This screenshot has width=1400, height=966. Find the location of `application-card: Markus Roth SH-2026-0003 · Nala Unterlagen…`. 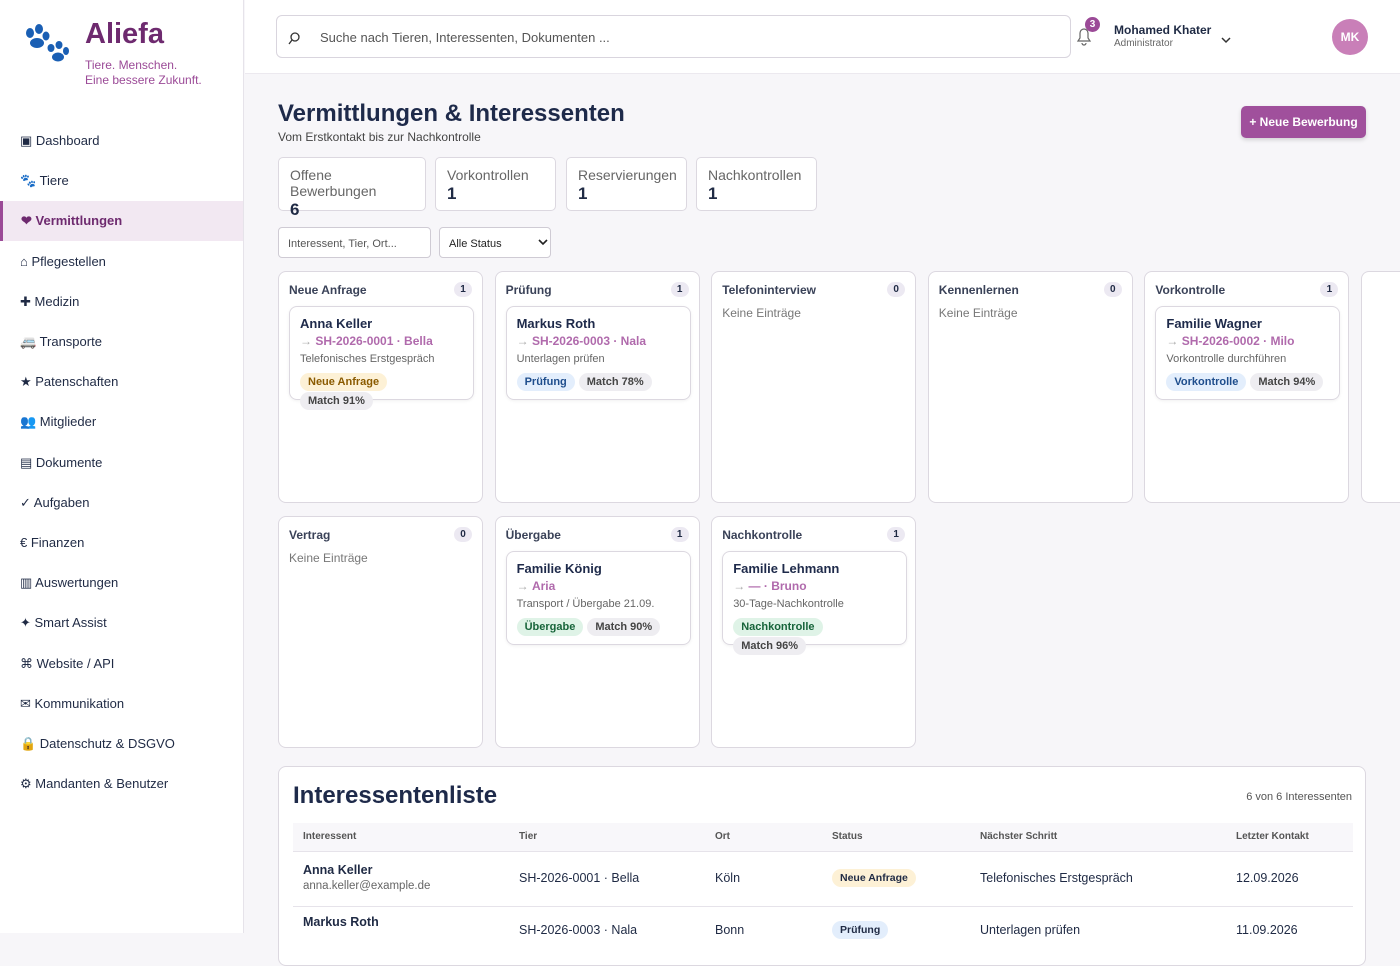

application-card: Markus Roth SH-2026-0003 · Nala Unterlagen… is located at coordinates (598, 353).